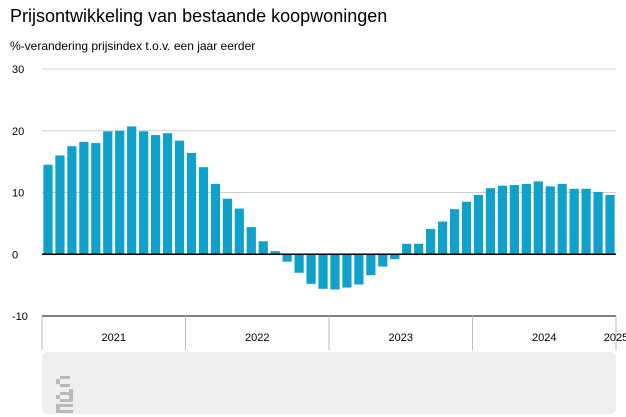 This screenshot has width=626, height=417. Describe the element at coordinates (401, 338) in the screenshot. I see `x-year-label: 2023` at that location.